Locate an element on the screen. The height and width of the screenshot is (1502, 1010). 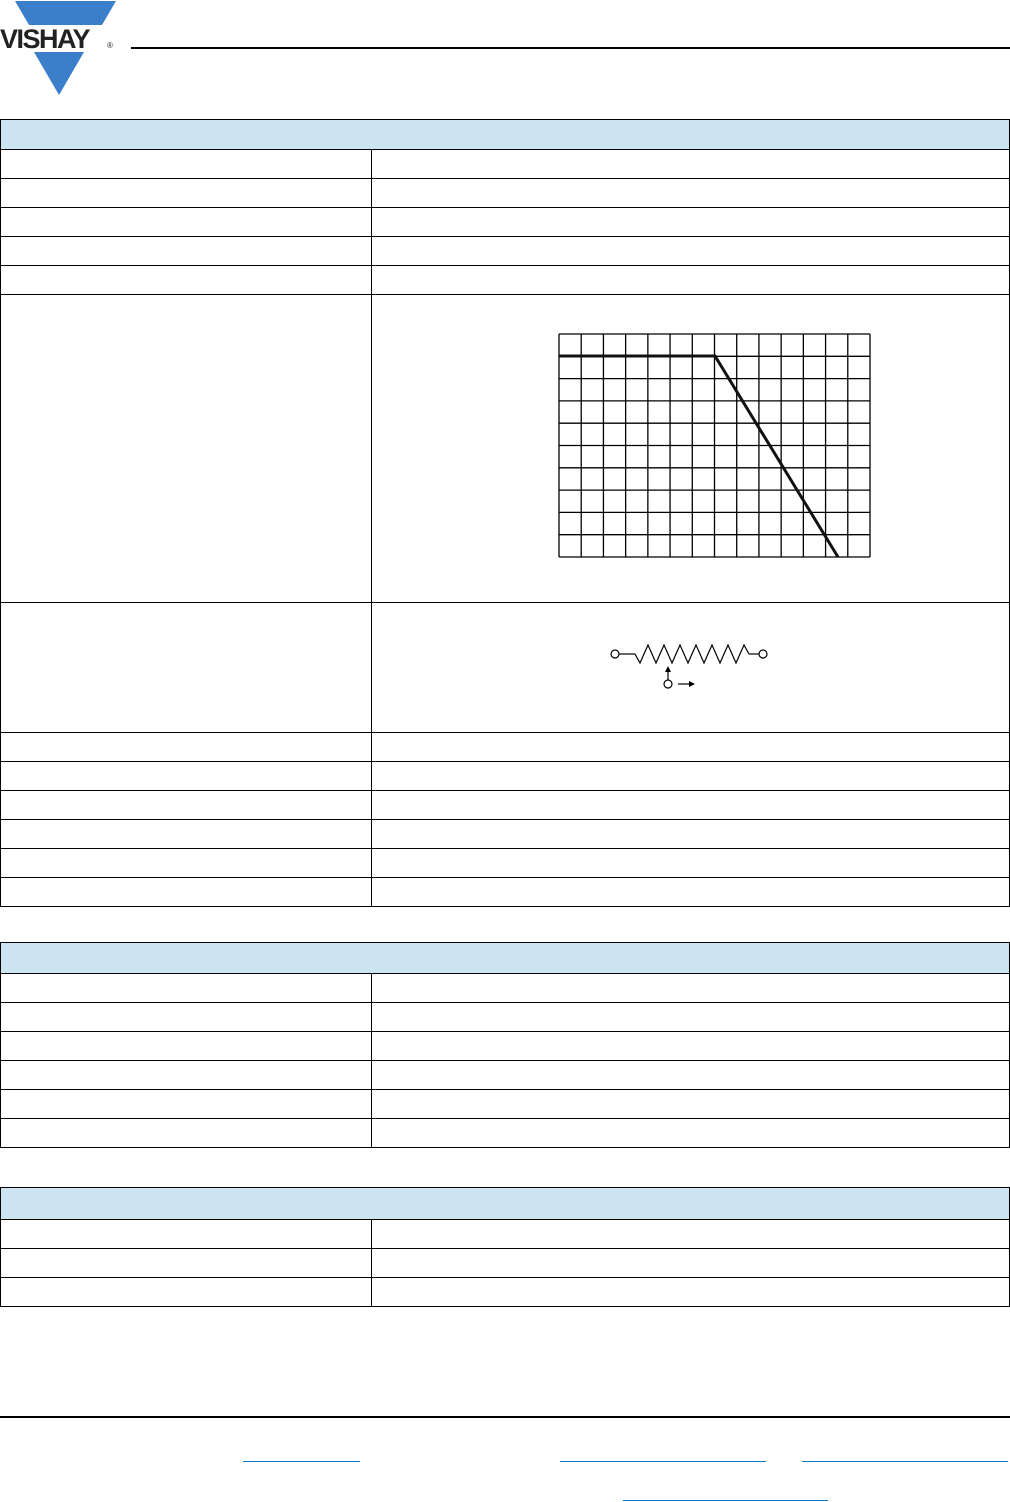
potentiometer-symbol-icon is located at coordinates (689, 666).